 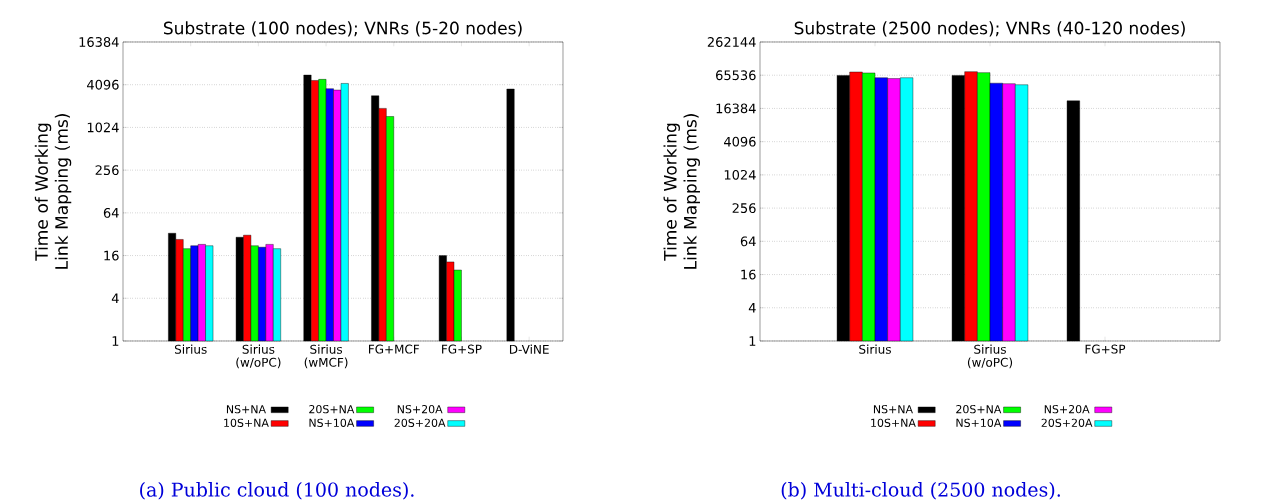 I want to click on text: (b) Multi-cloud (2500 nodes)., so click(x=920, y=491).